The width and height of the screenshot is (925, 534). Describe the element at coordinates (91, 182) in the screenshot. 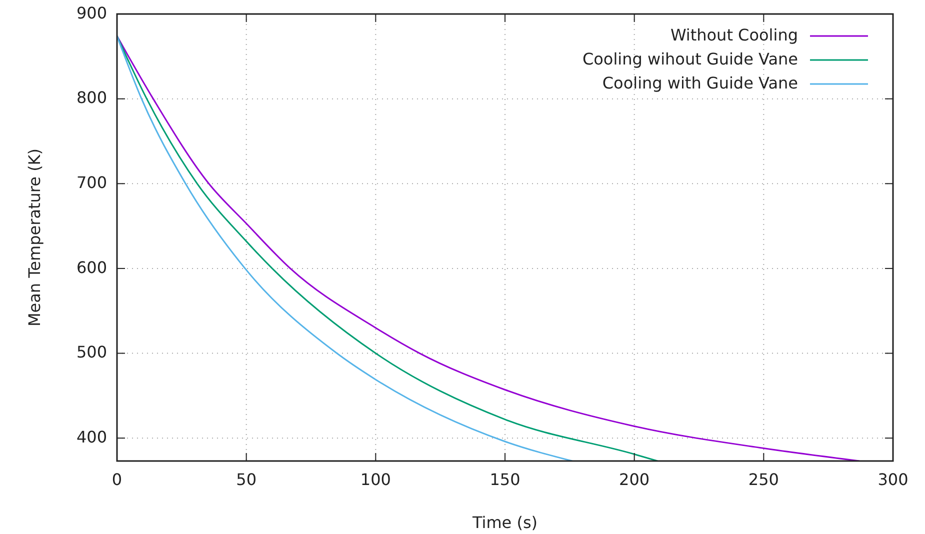

I see `y-tick-label: 700` at that location.